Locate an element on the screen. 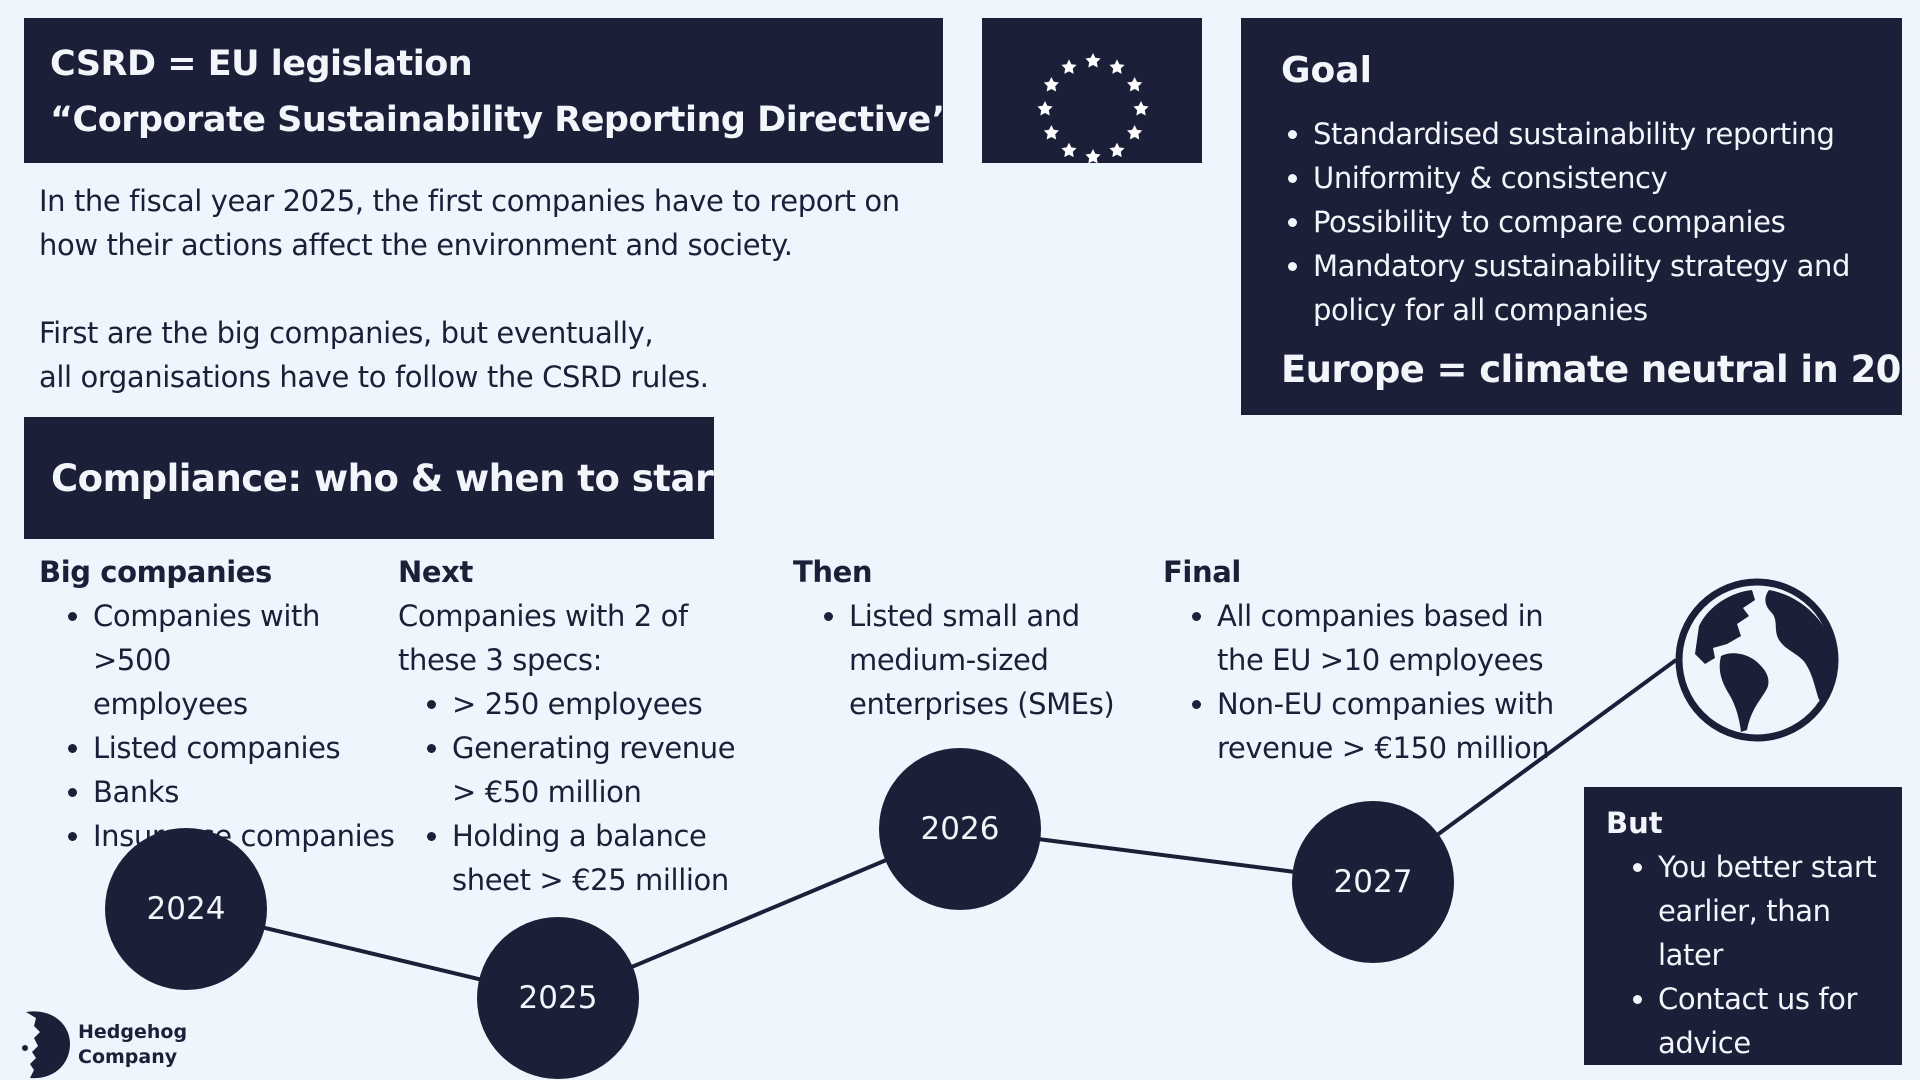 The width and height of the screenshot is (1920, 1080). but-heading: But is located at coordinates (1634, 823).